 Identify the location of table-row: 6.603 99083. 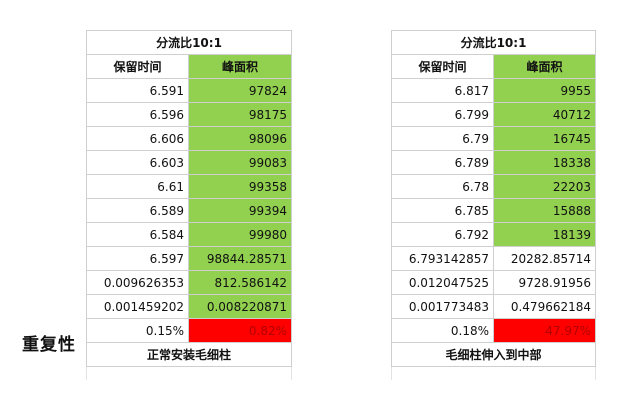
(189, 162).